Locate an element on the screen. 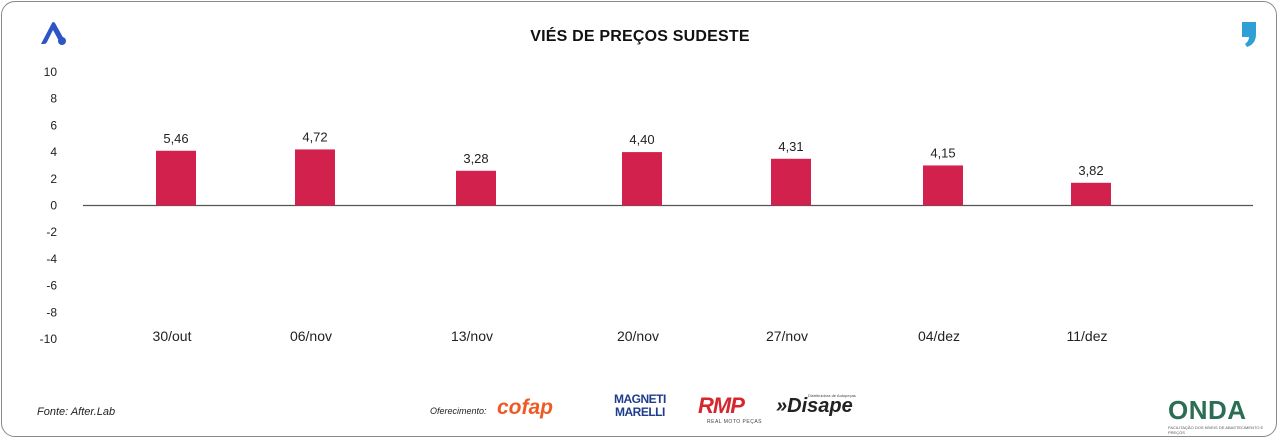  rmp-logo: RMP is located at coordinates (721, 405).